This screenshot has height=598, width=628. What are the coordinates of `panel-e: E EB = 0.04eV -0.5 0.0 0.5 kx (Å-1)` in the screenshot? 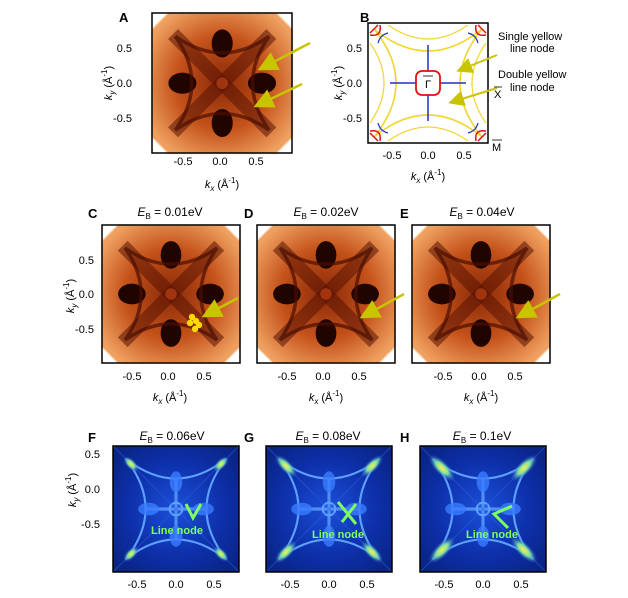 It's located at (480, 305).